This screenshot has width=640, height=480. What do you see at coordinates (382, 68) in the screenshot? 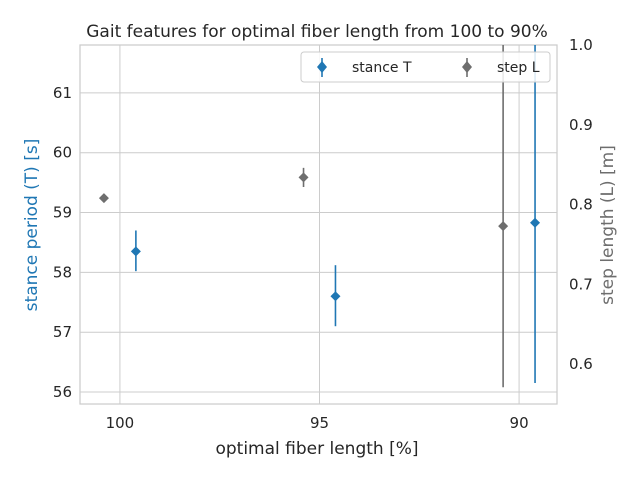
I see `legend-label-stance: stance T` at bounding box center [382, 68].